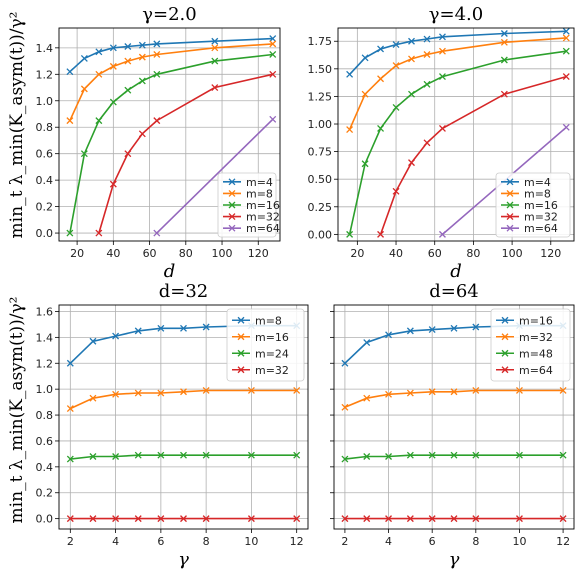 Image resolution: width=581 pixels, height=569 pixels. I want to click on x-tick-label: 10, so click(519, 541).